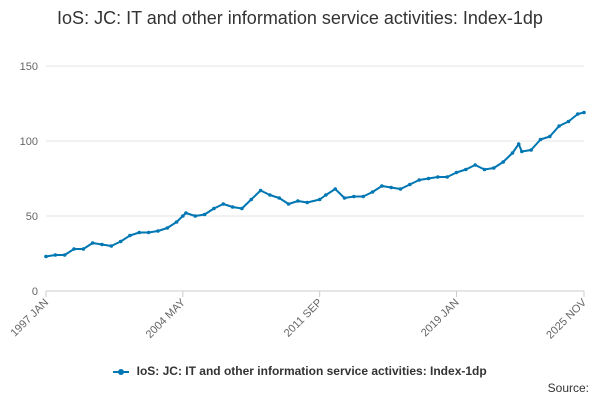 The image size is (600, 400). What do you see at coordinates (29, 67) in the screenshot?
I see `y-tick-label: 150` at bounding box center [29, 67].